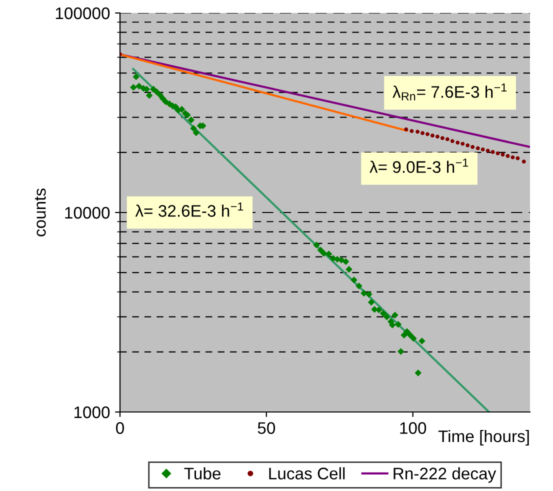 Image resolution: width=553 pixels, height=491 pixels. Describe the element at coordinates (120, 428) in the screenshot. I see `x-tick-label: 0` at that location.